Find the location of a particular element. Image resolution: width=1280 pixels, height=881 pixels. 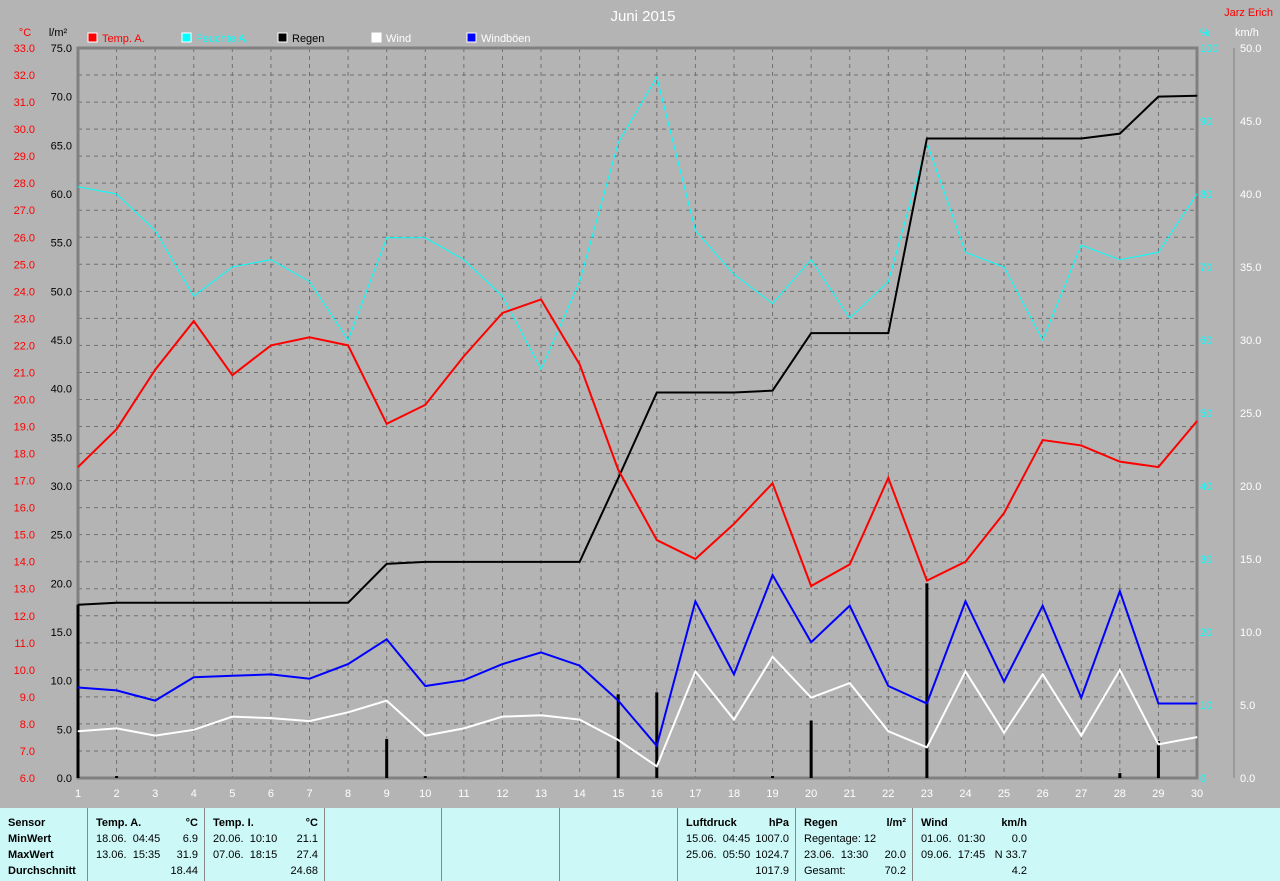

table-cell: 07.06. 18:15 is located at coordinates (245, 855).